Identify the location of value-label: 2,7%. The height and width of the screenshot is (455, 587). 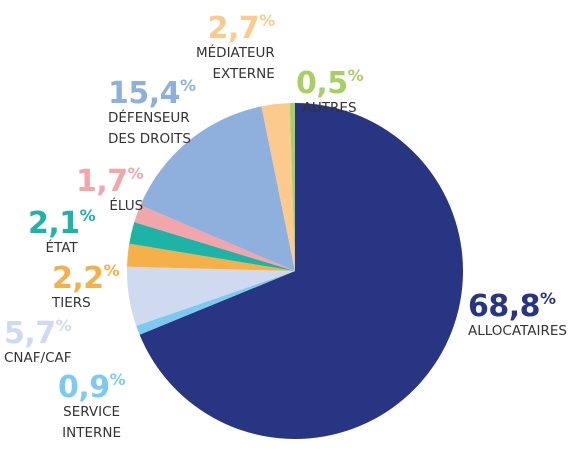
(236, 25).